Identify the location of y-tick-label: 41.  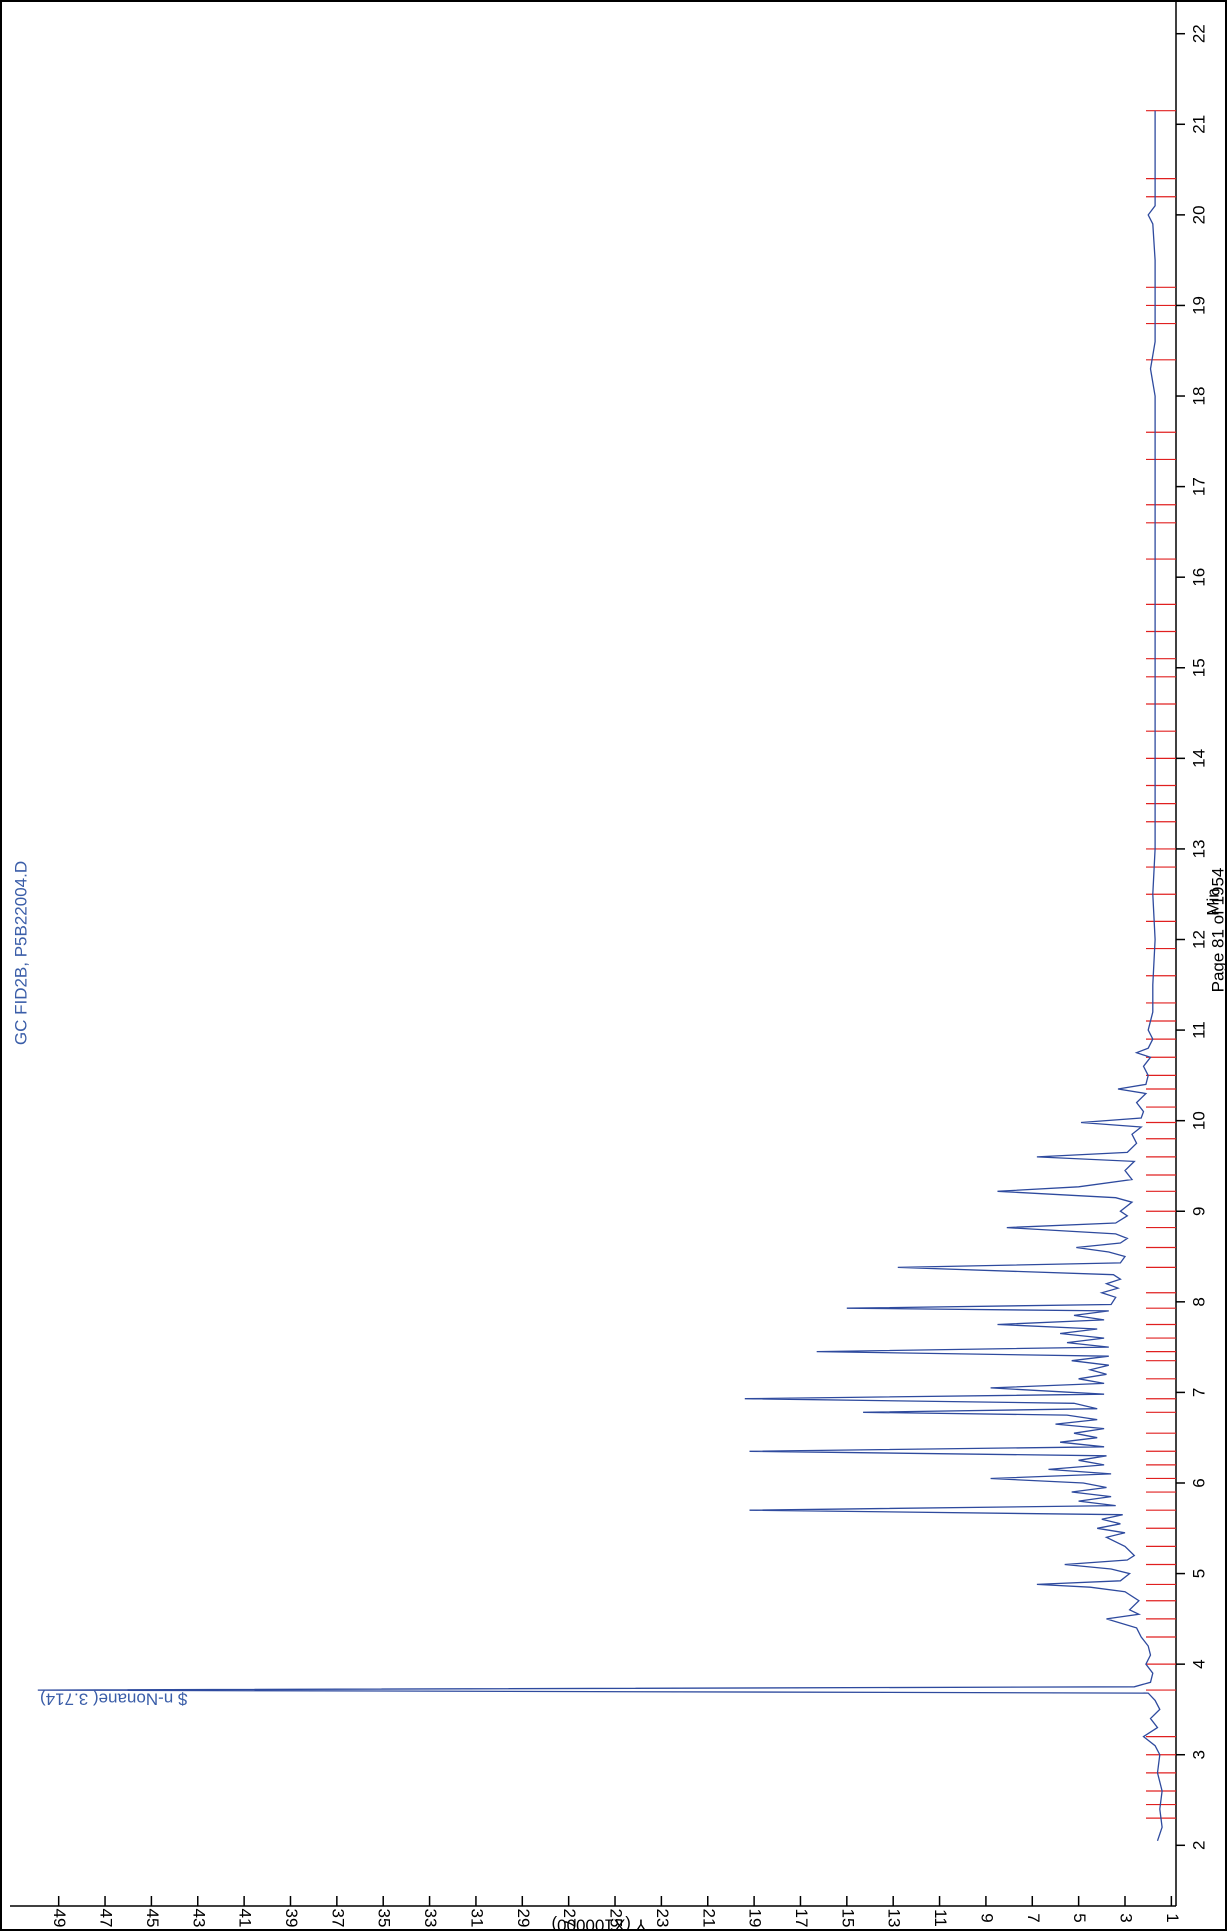
(245, 1918).